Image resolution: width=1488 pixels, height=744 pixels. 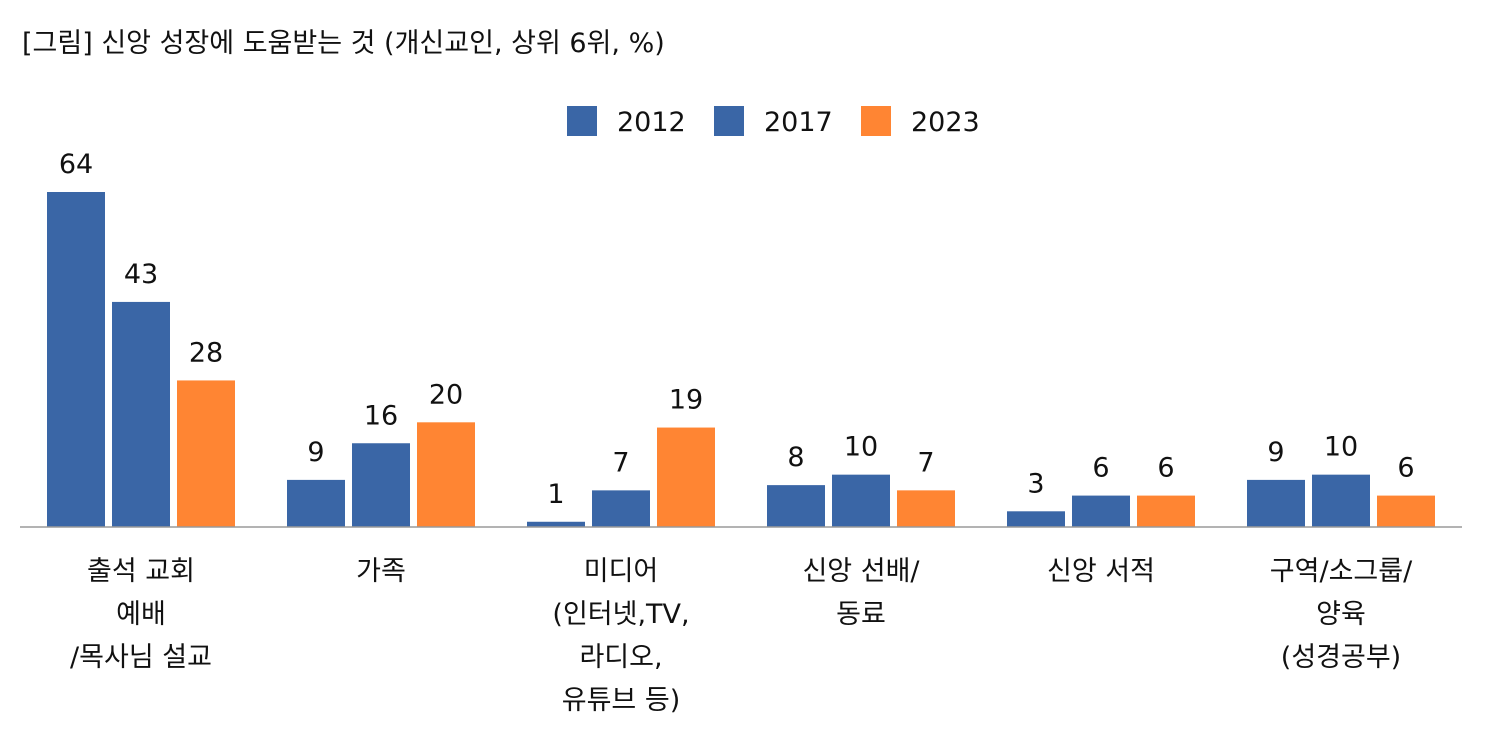 What do you see at coordinates (381, 415) in the screenshot?
I see `value-label-2017-1: 16` at bounding box center [381, 415].